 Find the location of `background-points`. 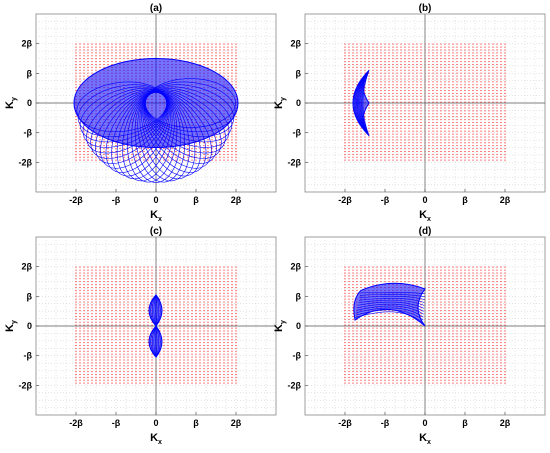

background-points is located at coordinates (425, 326).